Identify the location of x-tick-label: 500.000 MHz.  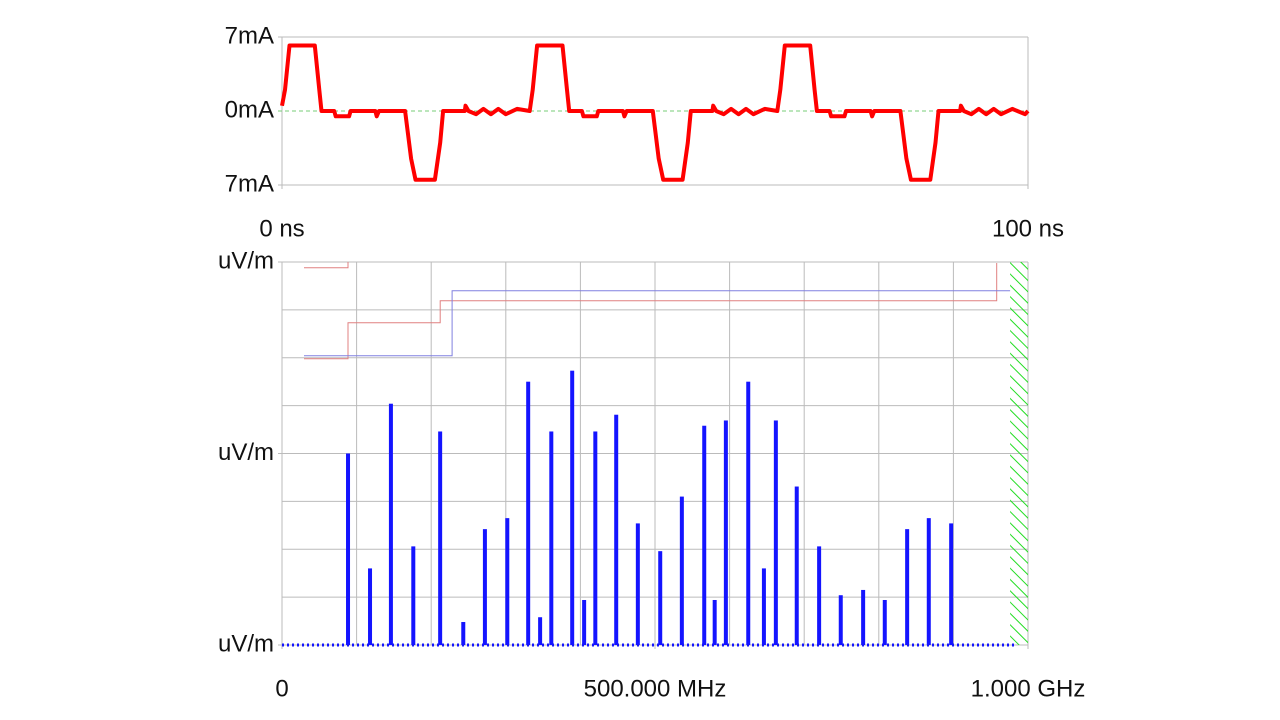
(655, 688).